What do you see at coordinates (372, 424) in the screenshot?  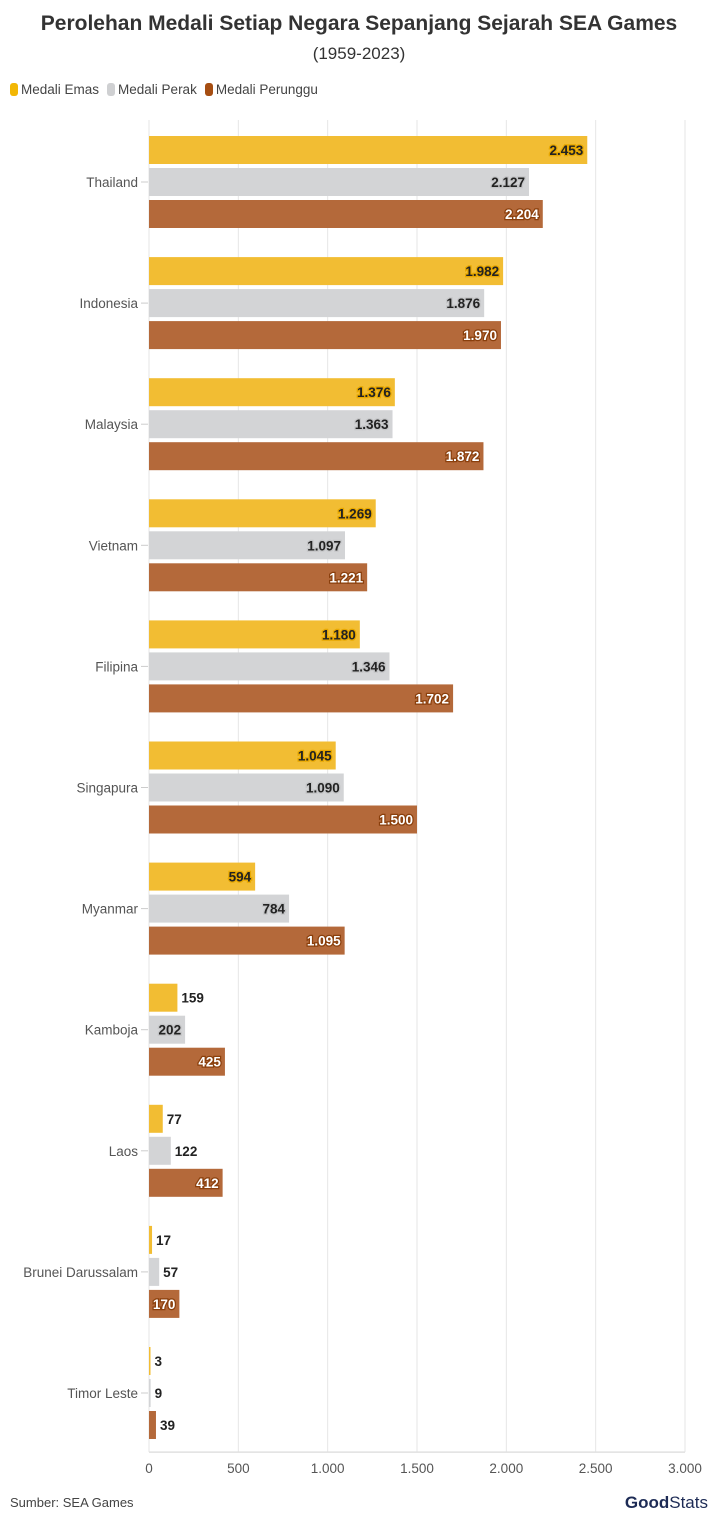 I see `data-label: 1.363` at bounding box center [372, 424].